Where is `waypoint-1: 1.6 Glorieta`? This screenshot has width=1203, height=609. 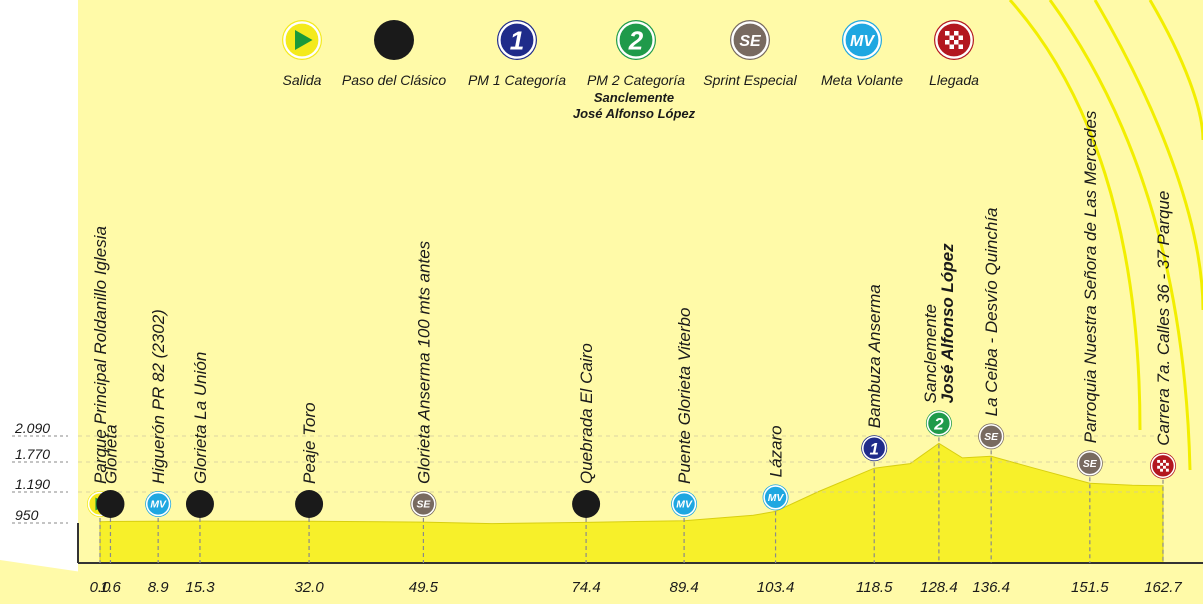 waypoint-1: 1.6 Glorieta is located at coordinates (110, 510).